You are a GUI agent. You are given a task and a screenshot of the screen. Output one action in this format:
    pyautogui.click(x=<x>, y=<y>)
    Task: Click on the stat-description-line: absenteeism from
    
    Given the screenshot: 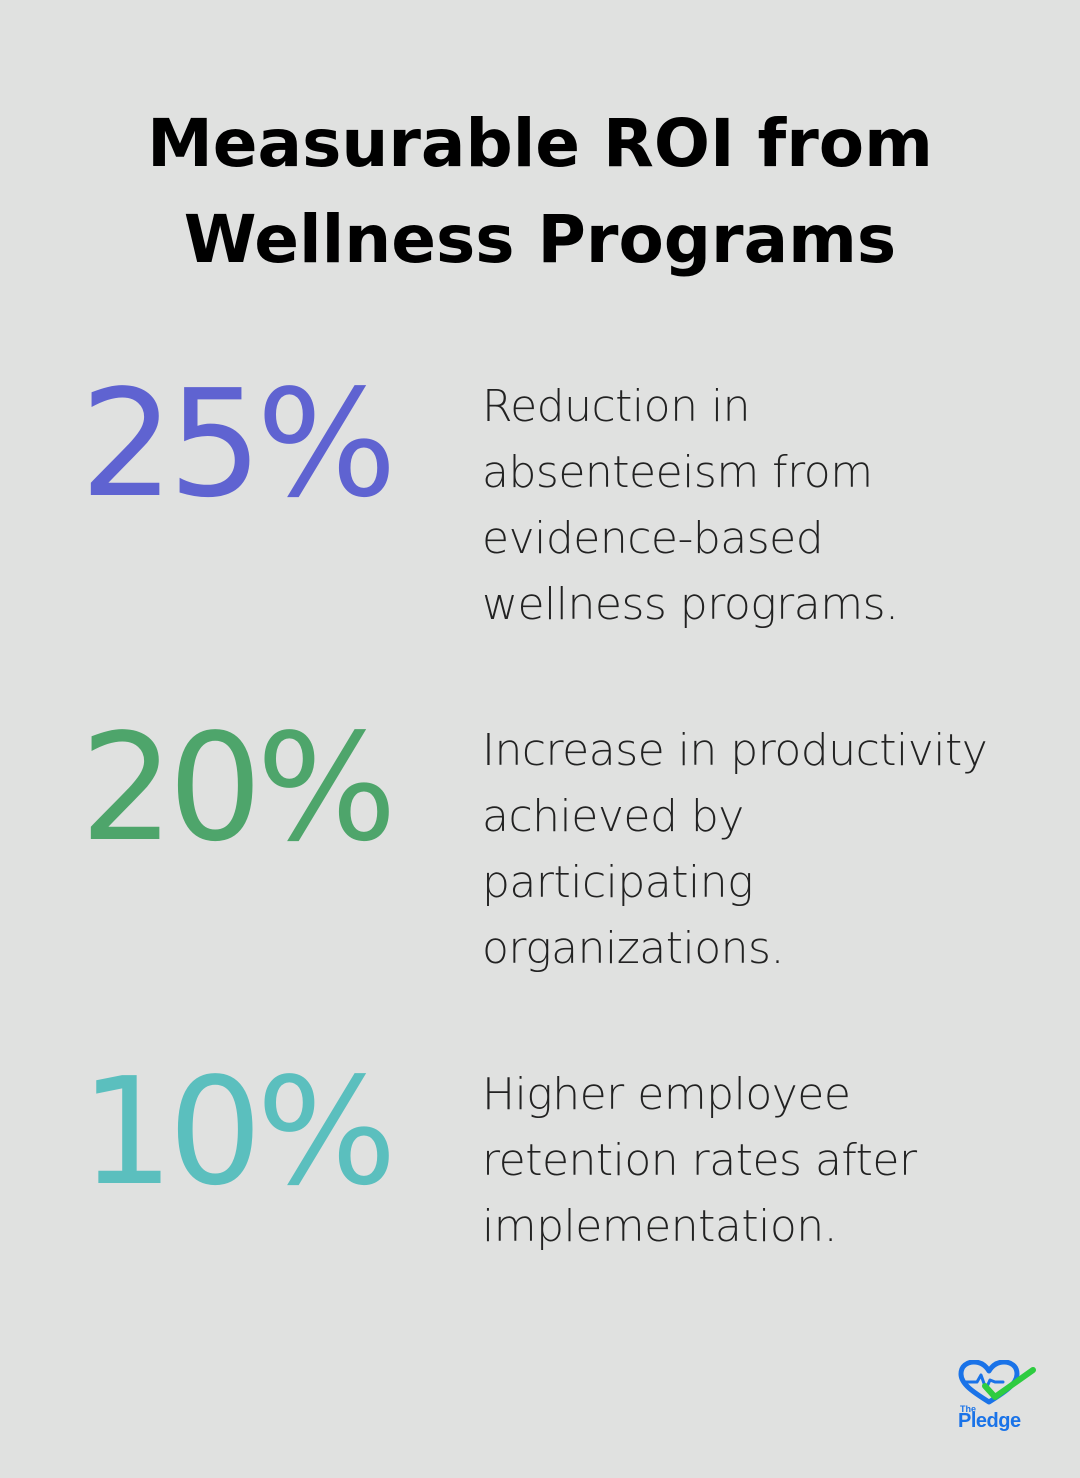 What is the action you would take?
    pyautogui.click(x=677, y=472)
    